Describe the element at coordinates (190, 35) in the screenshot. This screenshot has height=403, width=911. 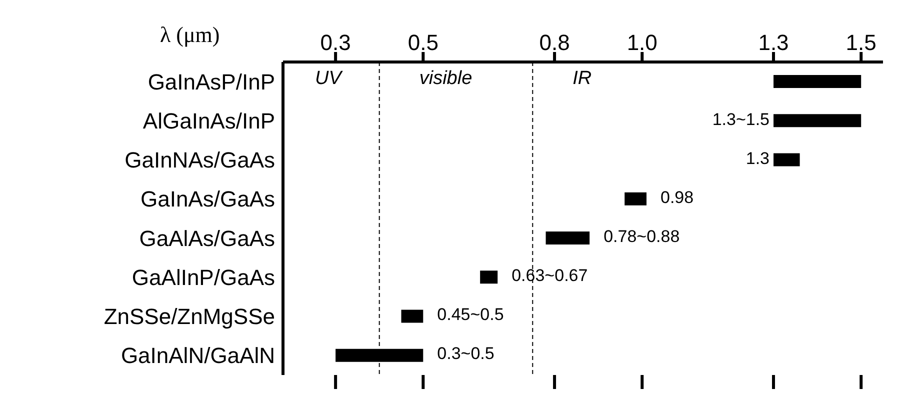
I see `x-axis-title: λ (μm)` at that location.